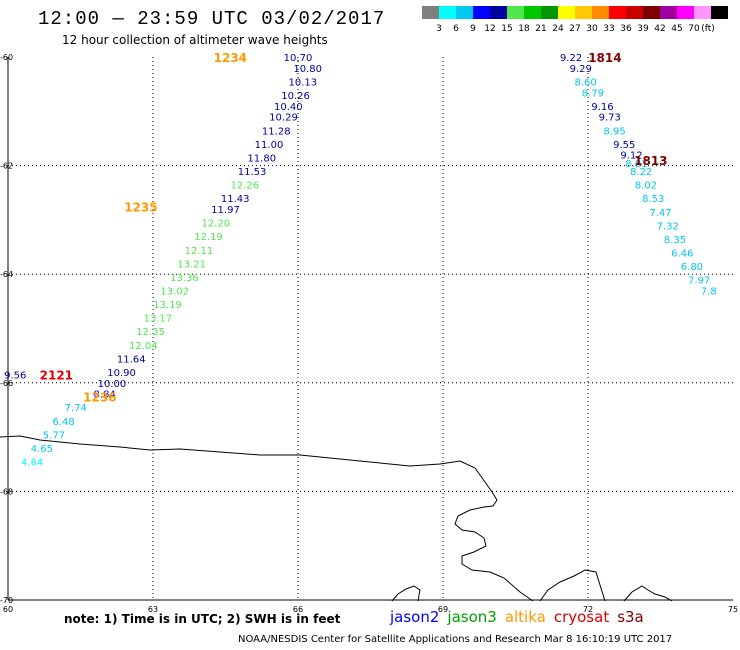 Image resolution: width=740 pixels, height=650 pixels. What do you see at coordinates (602, 107) in the screenshot?
I see `wave-height-label: 9.16` at bounding box center [602, 107].